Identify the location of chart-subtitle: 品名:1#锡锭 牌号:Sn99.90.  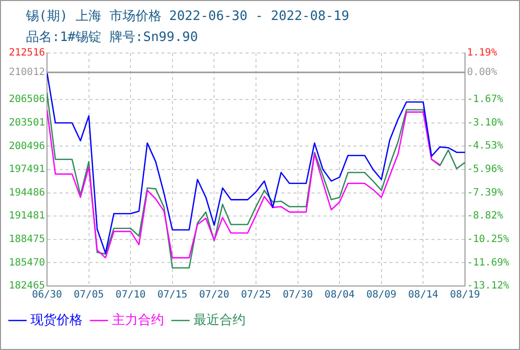
(112, 37).